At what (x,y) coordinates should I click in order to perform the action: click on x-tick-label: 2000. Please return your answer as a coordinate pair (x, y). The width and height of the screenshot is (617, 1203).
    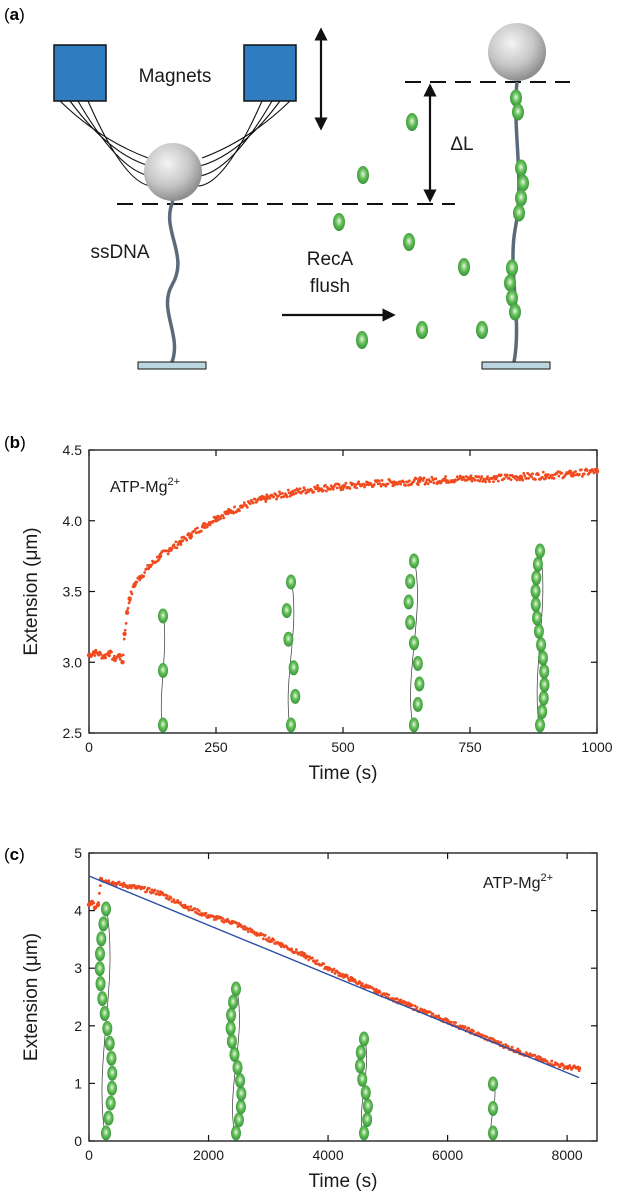
    Looking at the image, I should click on (208, 1155).